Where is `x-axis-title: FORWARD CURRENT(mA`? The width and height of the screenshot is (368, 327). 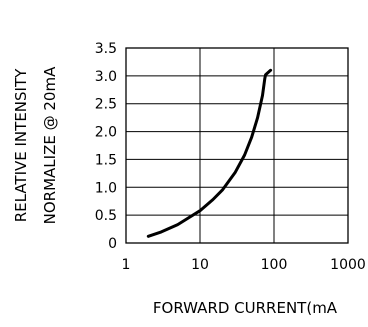 x-axis-title: FORWARD CURRENT(mA is located at coordinates (245, 308).